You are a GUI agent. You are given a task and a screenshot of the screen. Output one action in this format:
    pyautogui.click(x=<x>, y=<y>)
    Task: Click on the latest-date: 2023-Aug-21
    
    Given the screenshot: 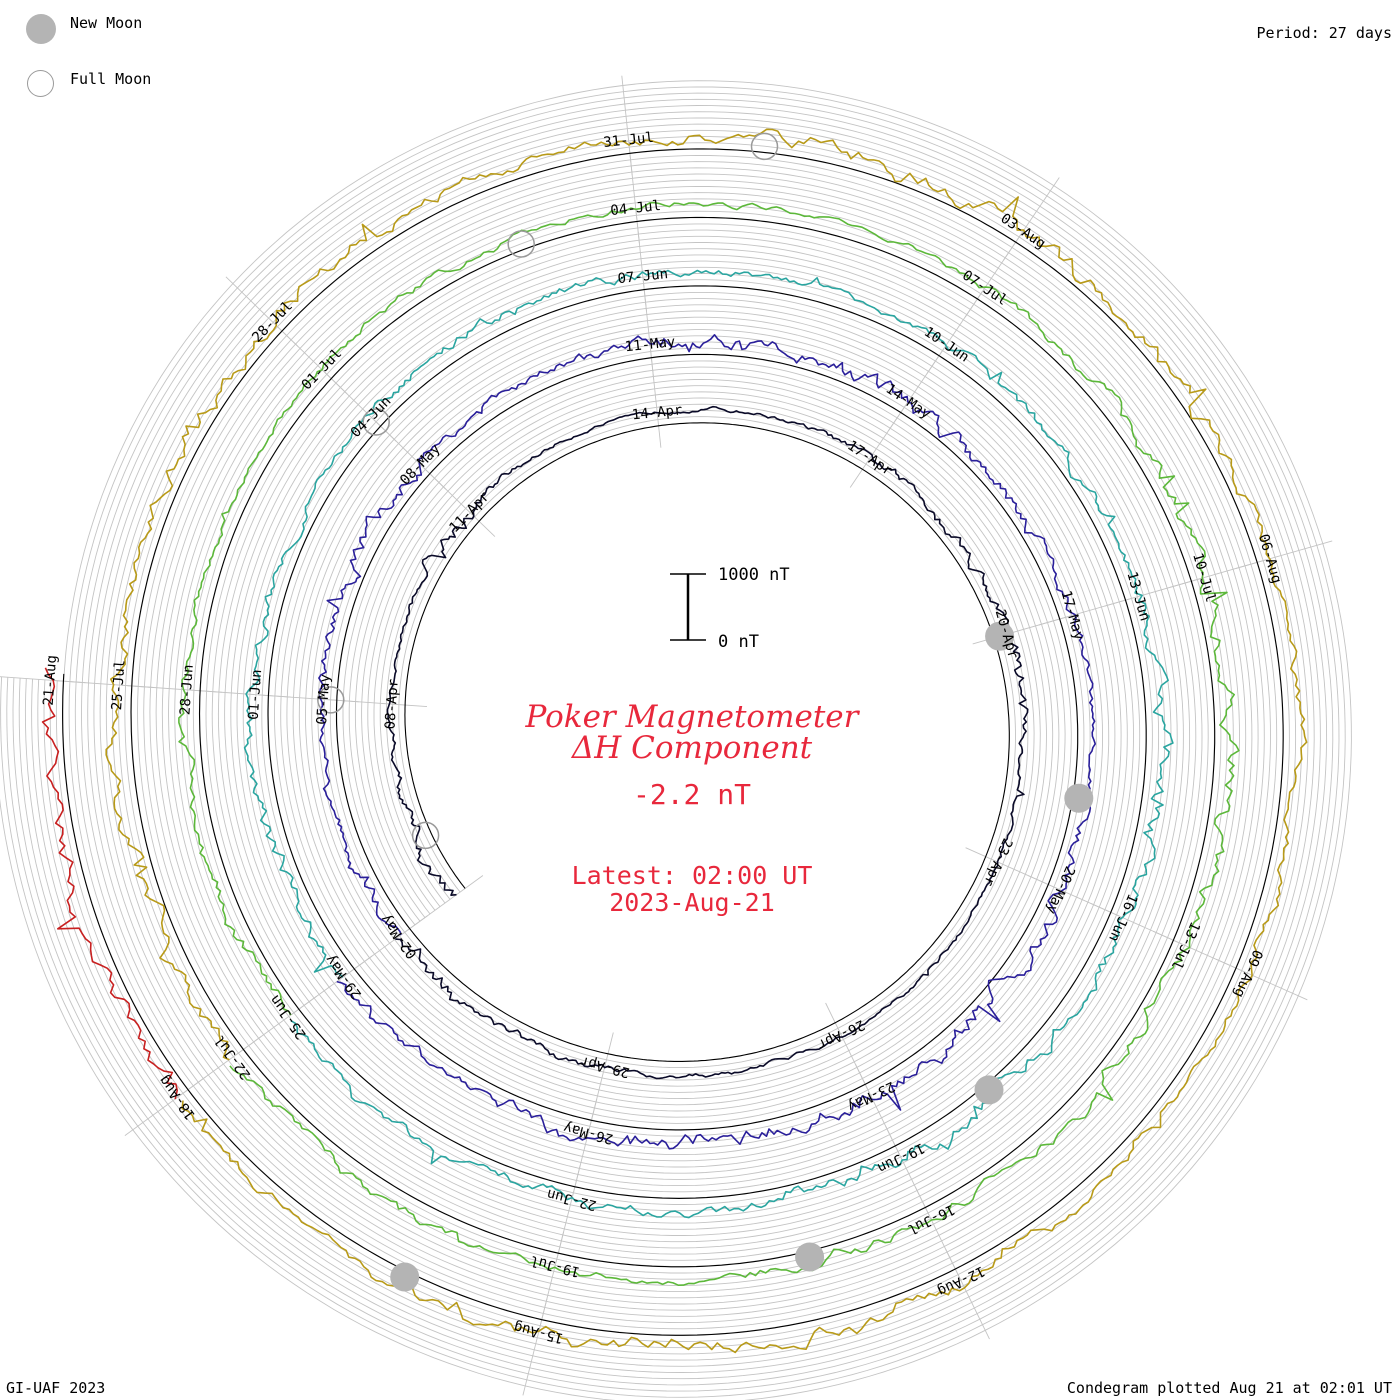 What is the action you would take?
    pyautogui.click(x=692, y=902)
    